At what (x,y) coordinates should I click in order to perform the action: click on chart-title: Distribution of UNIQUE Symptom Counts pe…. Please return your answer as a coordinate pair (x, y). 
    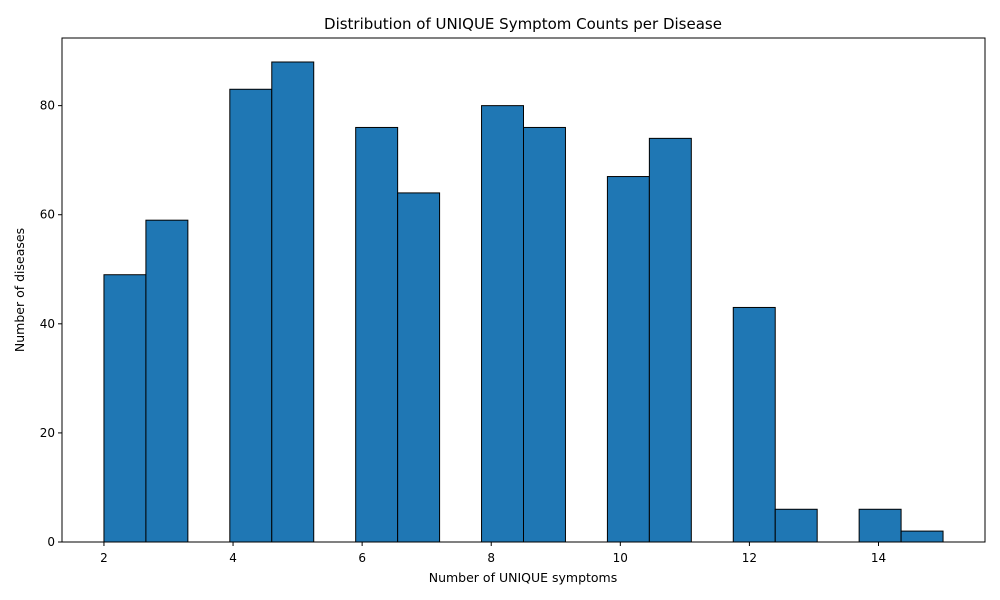
    Looking at the image, I should click on (523, 24).